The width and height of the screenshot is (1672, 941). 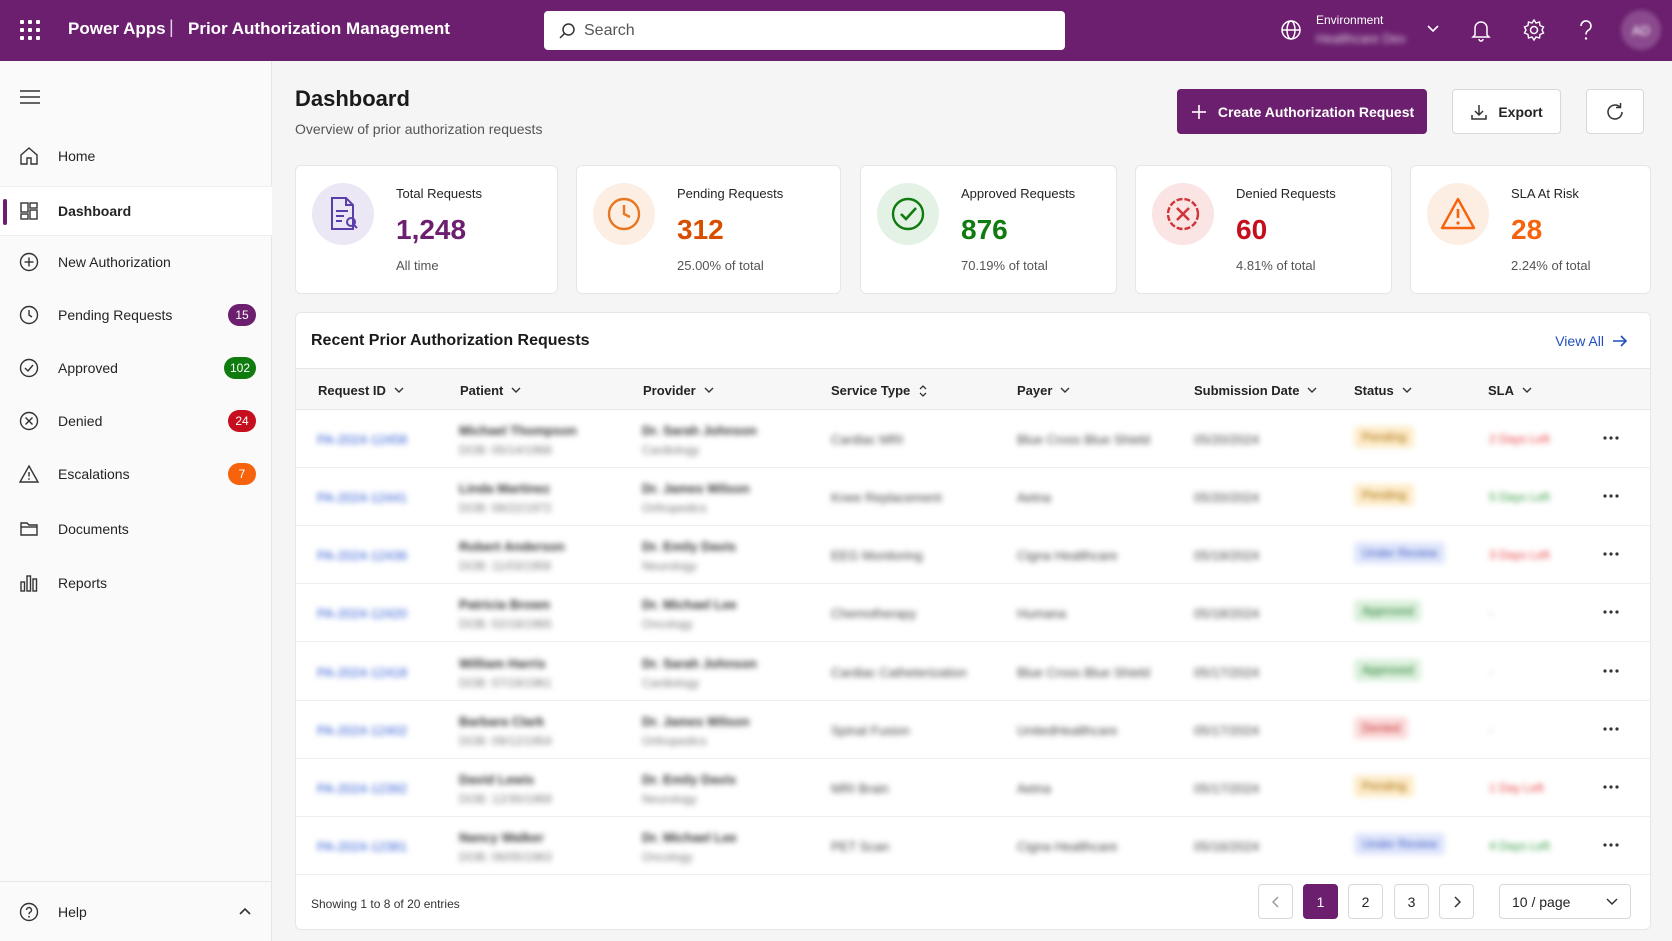 What do you see at coordinates (1519, 846) in the screenshot?
I see `sla-indicator: 4 Days Left` at bounding box center [1519, 846].